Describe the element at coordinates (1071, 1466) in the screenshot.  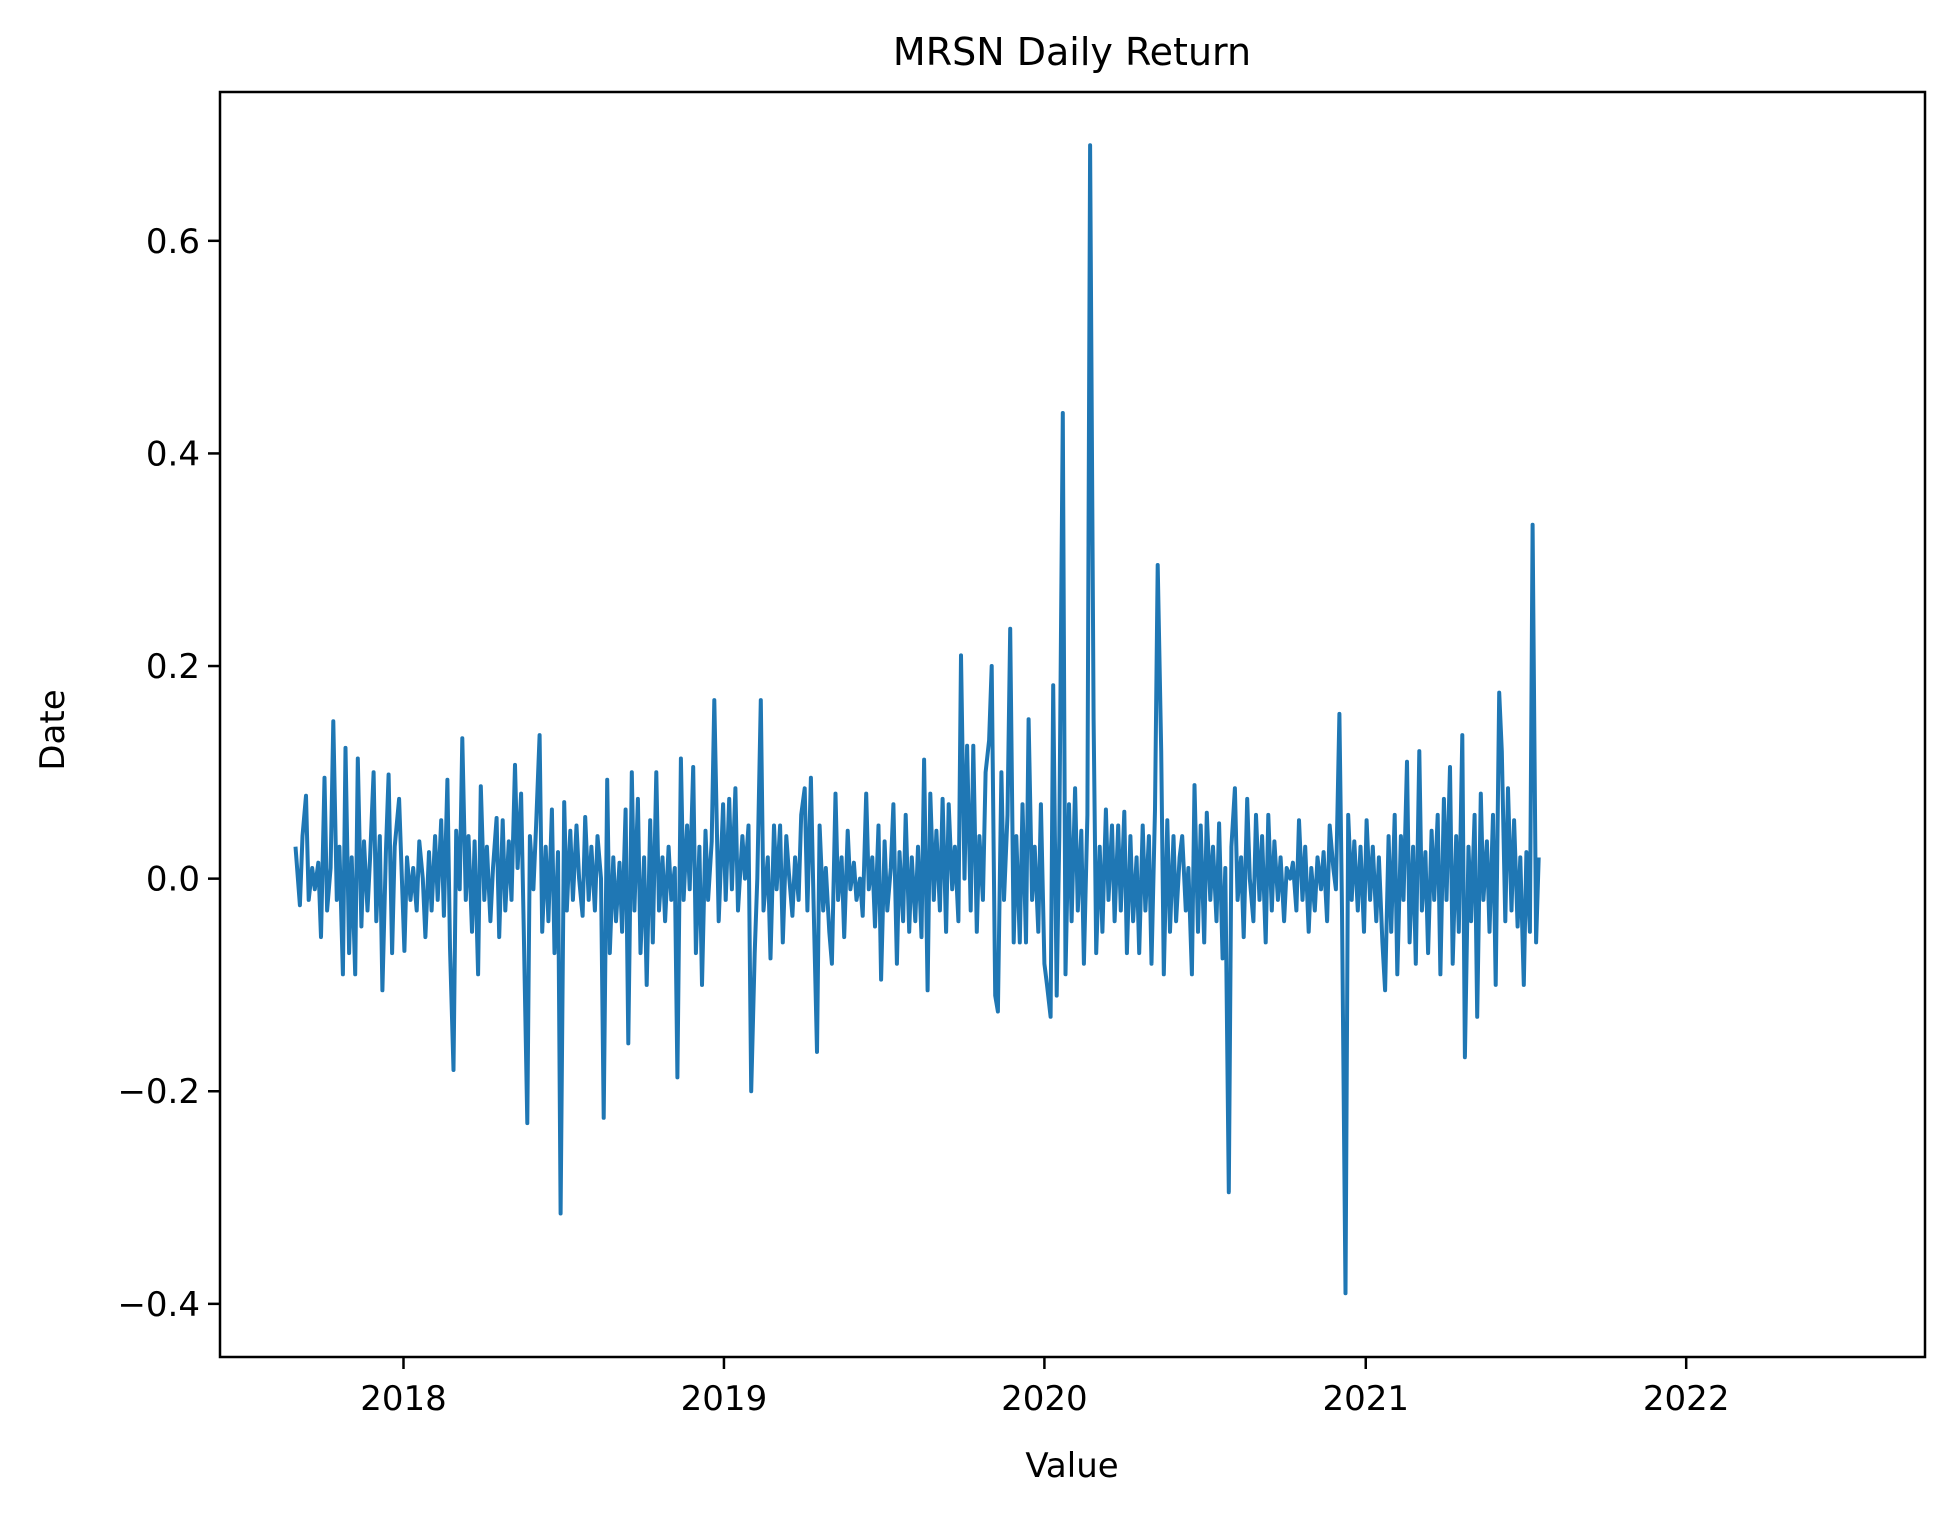
I see `x-axis-label: Value` at that location.